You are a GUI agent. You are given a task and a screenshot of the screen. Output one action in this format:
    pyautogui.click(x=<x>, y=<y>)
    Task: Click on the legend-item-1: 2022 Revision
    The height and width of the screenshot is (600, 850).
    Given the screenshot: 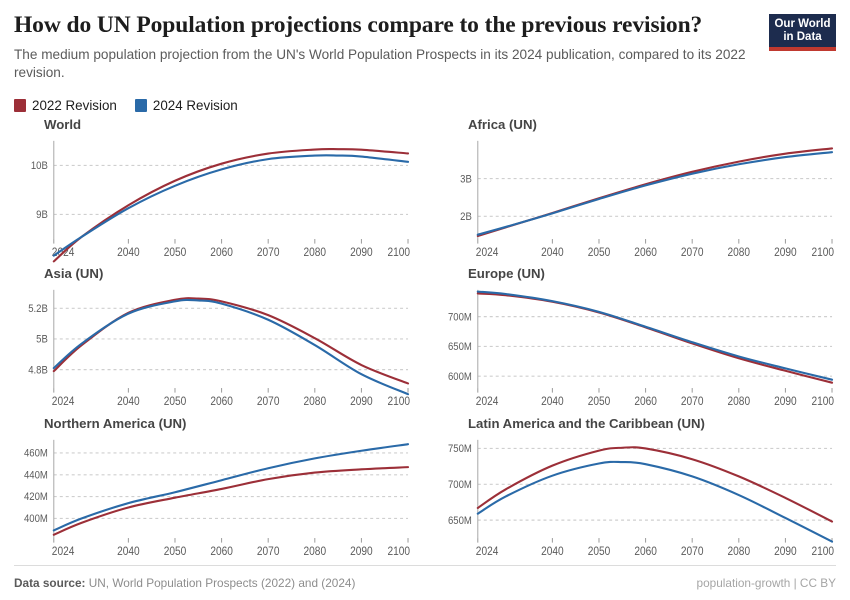 What is the action you would take?
    pyautogui.click(x=65, y=105)
    